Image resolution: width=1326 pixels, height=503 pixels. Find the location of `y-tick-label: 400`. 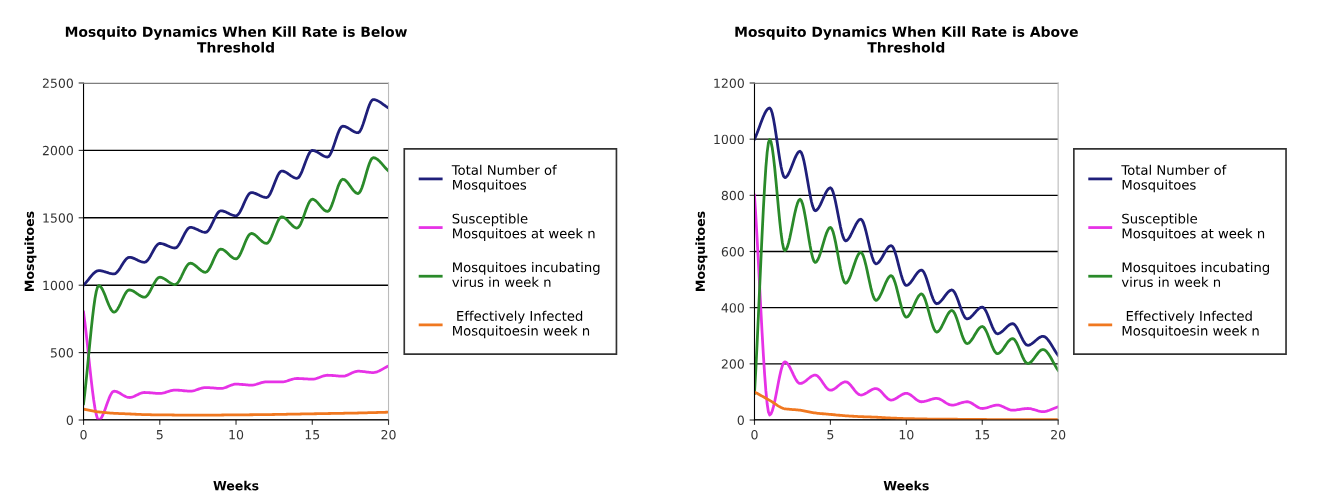

y-tick-label: 400 is located at coordinates (732, 308).